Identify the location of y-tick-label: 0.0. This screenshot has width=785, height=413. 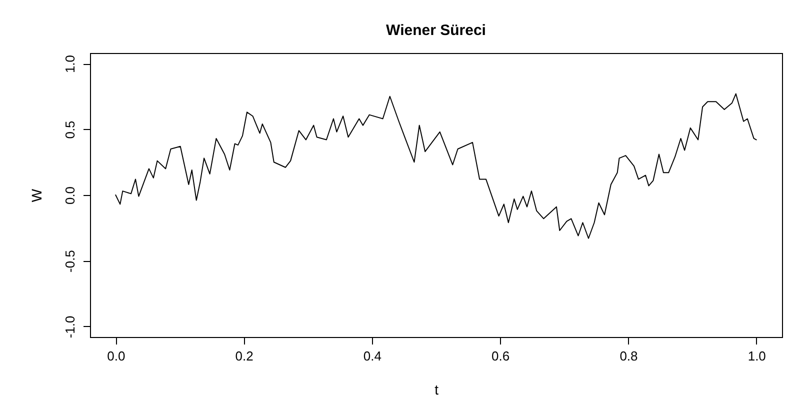
(70, 195).